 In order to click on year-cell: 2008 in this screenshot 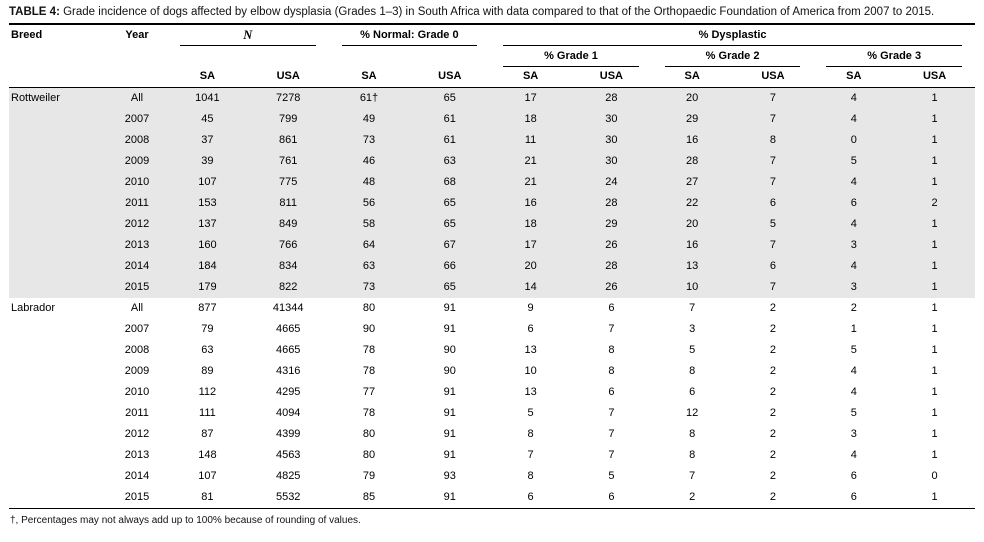, I will do `click(137, 349)`.